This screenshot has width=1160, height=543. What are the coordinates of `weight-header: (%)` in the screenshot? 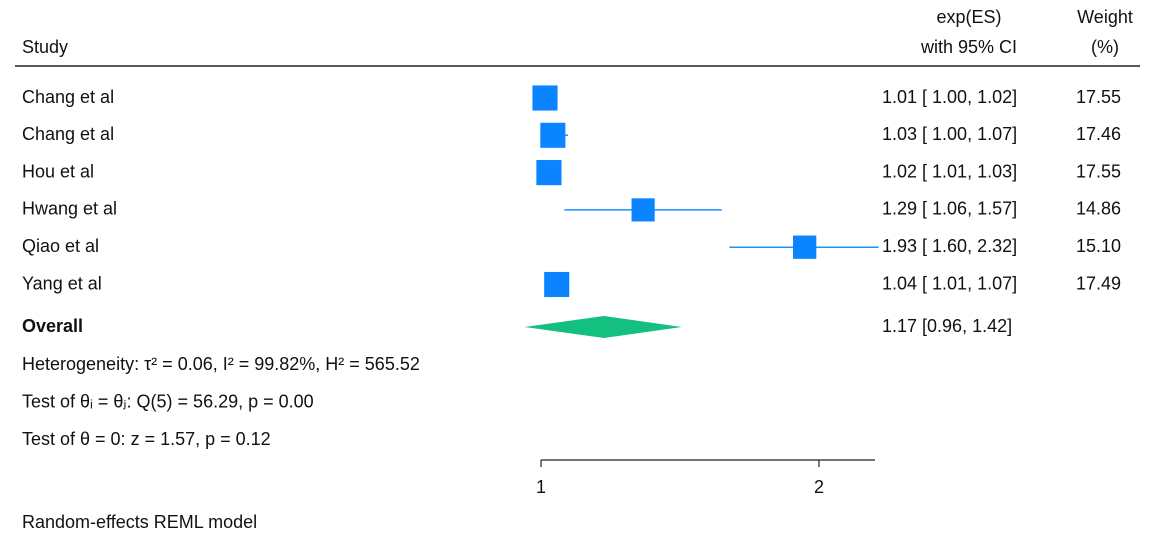 It's located at (1105, 47).